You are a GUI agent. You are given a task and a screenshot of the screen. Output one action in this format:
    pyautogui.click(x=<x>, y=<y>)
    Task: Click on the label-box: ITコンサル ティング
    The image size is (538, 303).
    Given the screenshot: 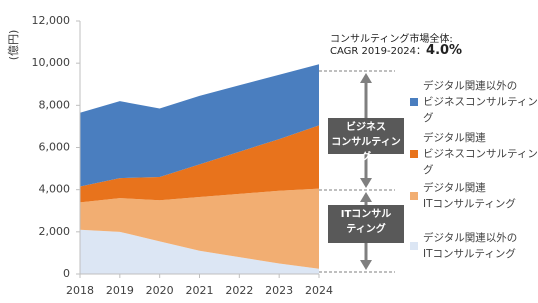 What is the action you would take?
    pyautogui.click(x=366, y=224)
    